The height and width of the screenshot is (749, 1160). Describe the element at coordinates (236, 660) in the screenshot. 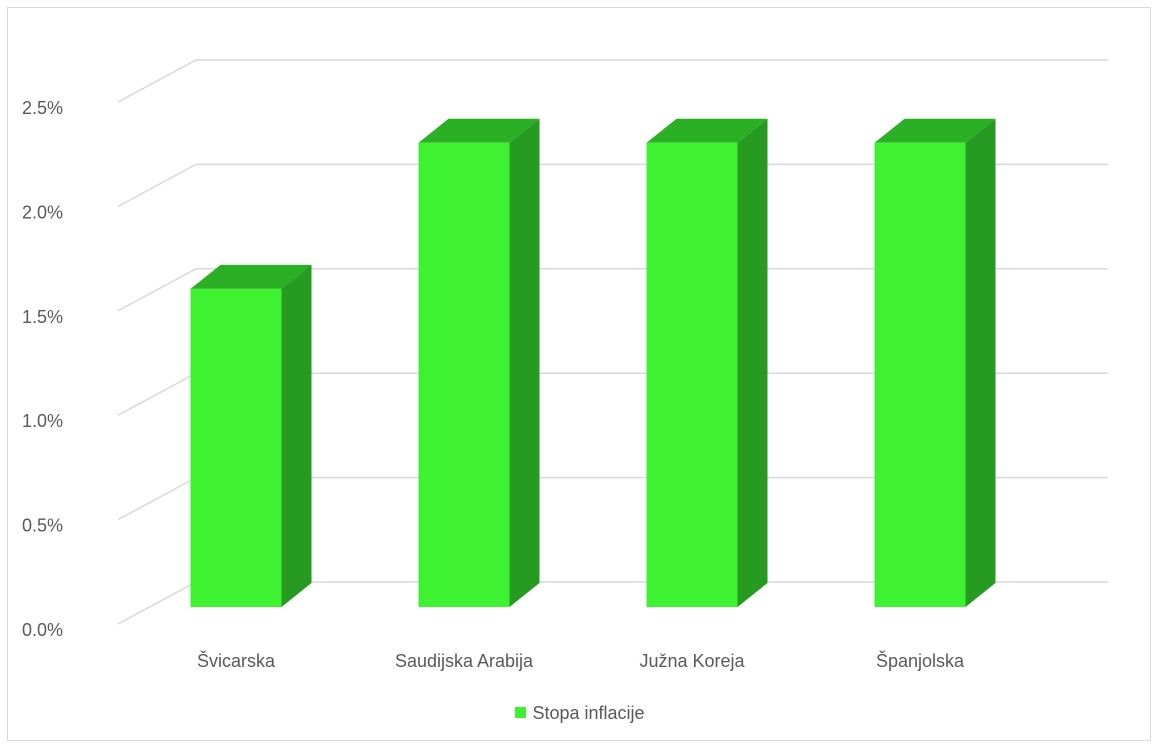

I see `x-category-label: Švicarska` at that location.